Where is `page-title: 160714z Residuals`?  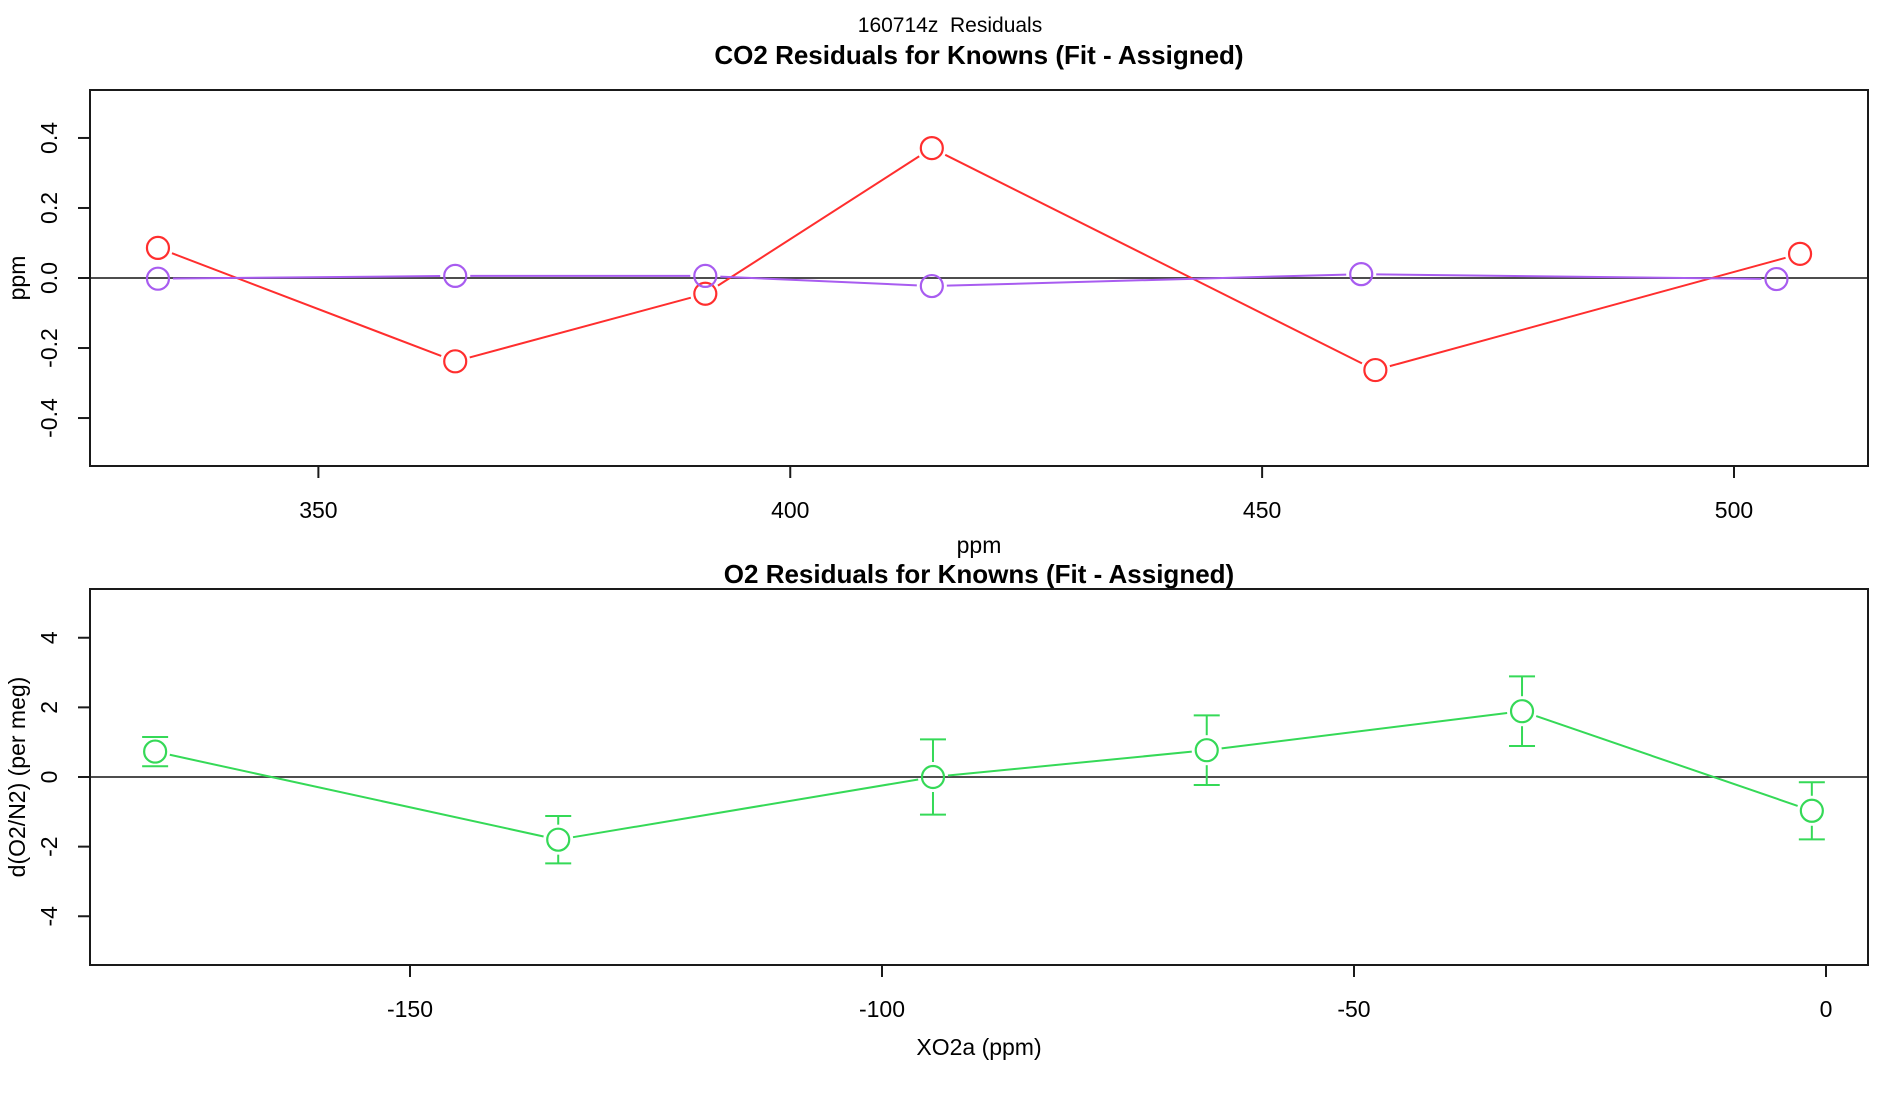 page-title: 160714z Residuals is located at coordinates (950, 25).